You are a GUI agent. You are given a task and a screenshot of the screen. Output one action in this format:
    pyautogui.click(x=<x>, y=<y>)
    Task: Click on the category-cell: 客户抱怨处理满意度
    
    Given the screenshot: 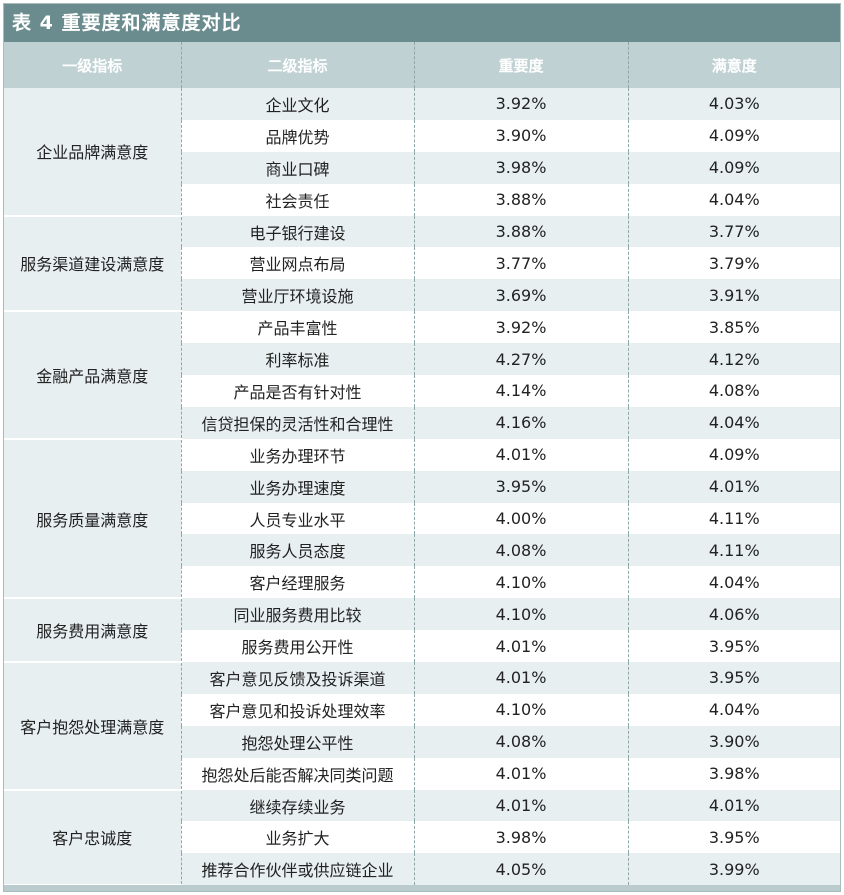 What is the action you would take?
    pyautogui.click(x=93, y=726)
    